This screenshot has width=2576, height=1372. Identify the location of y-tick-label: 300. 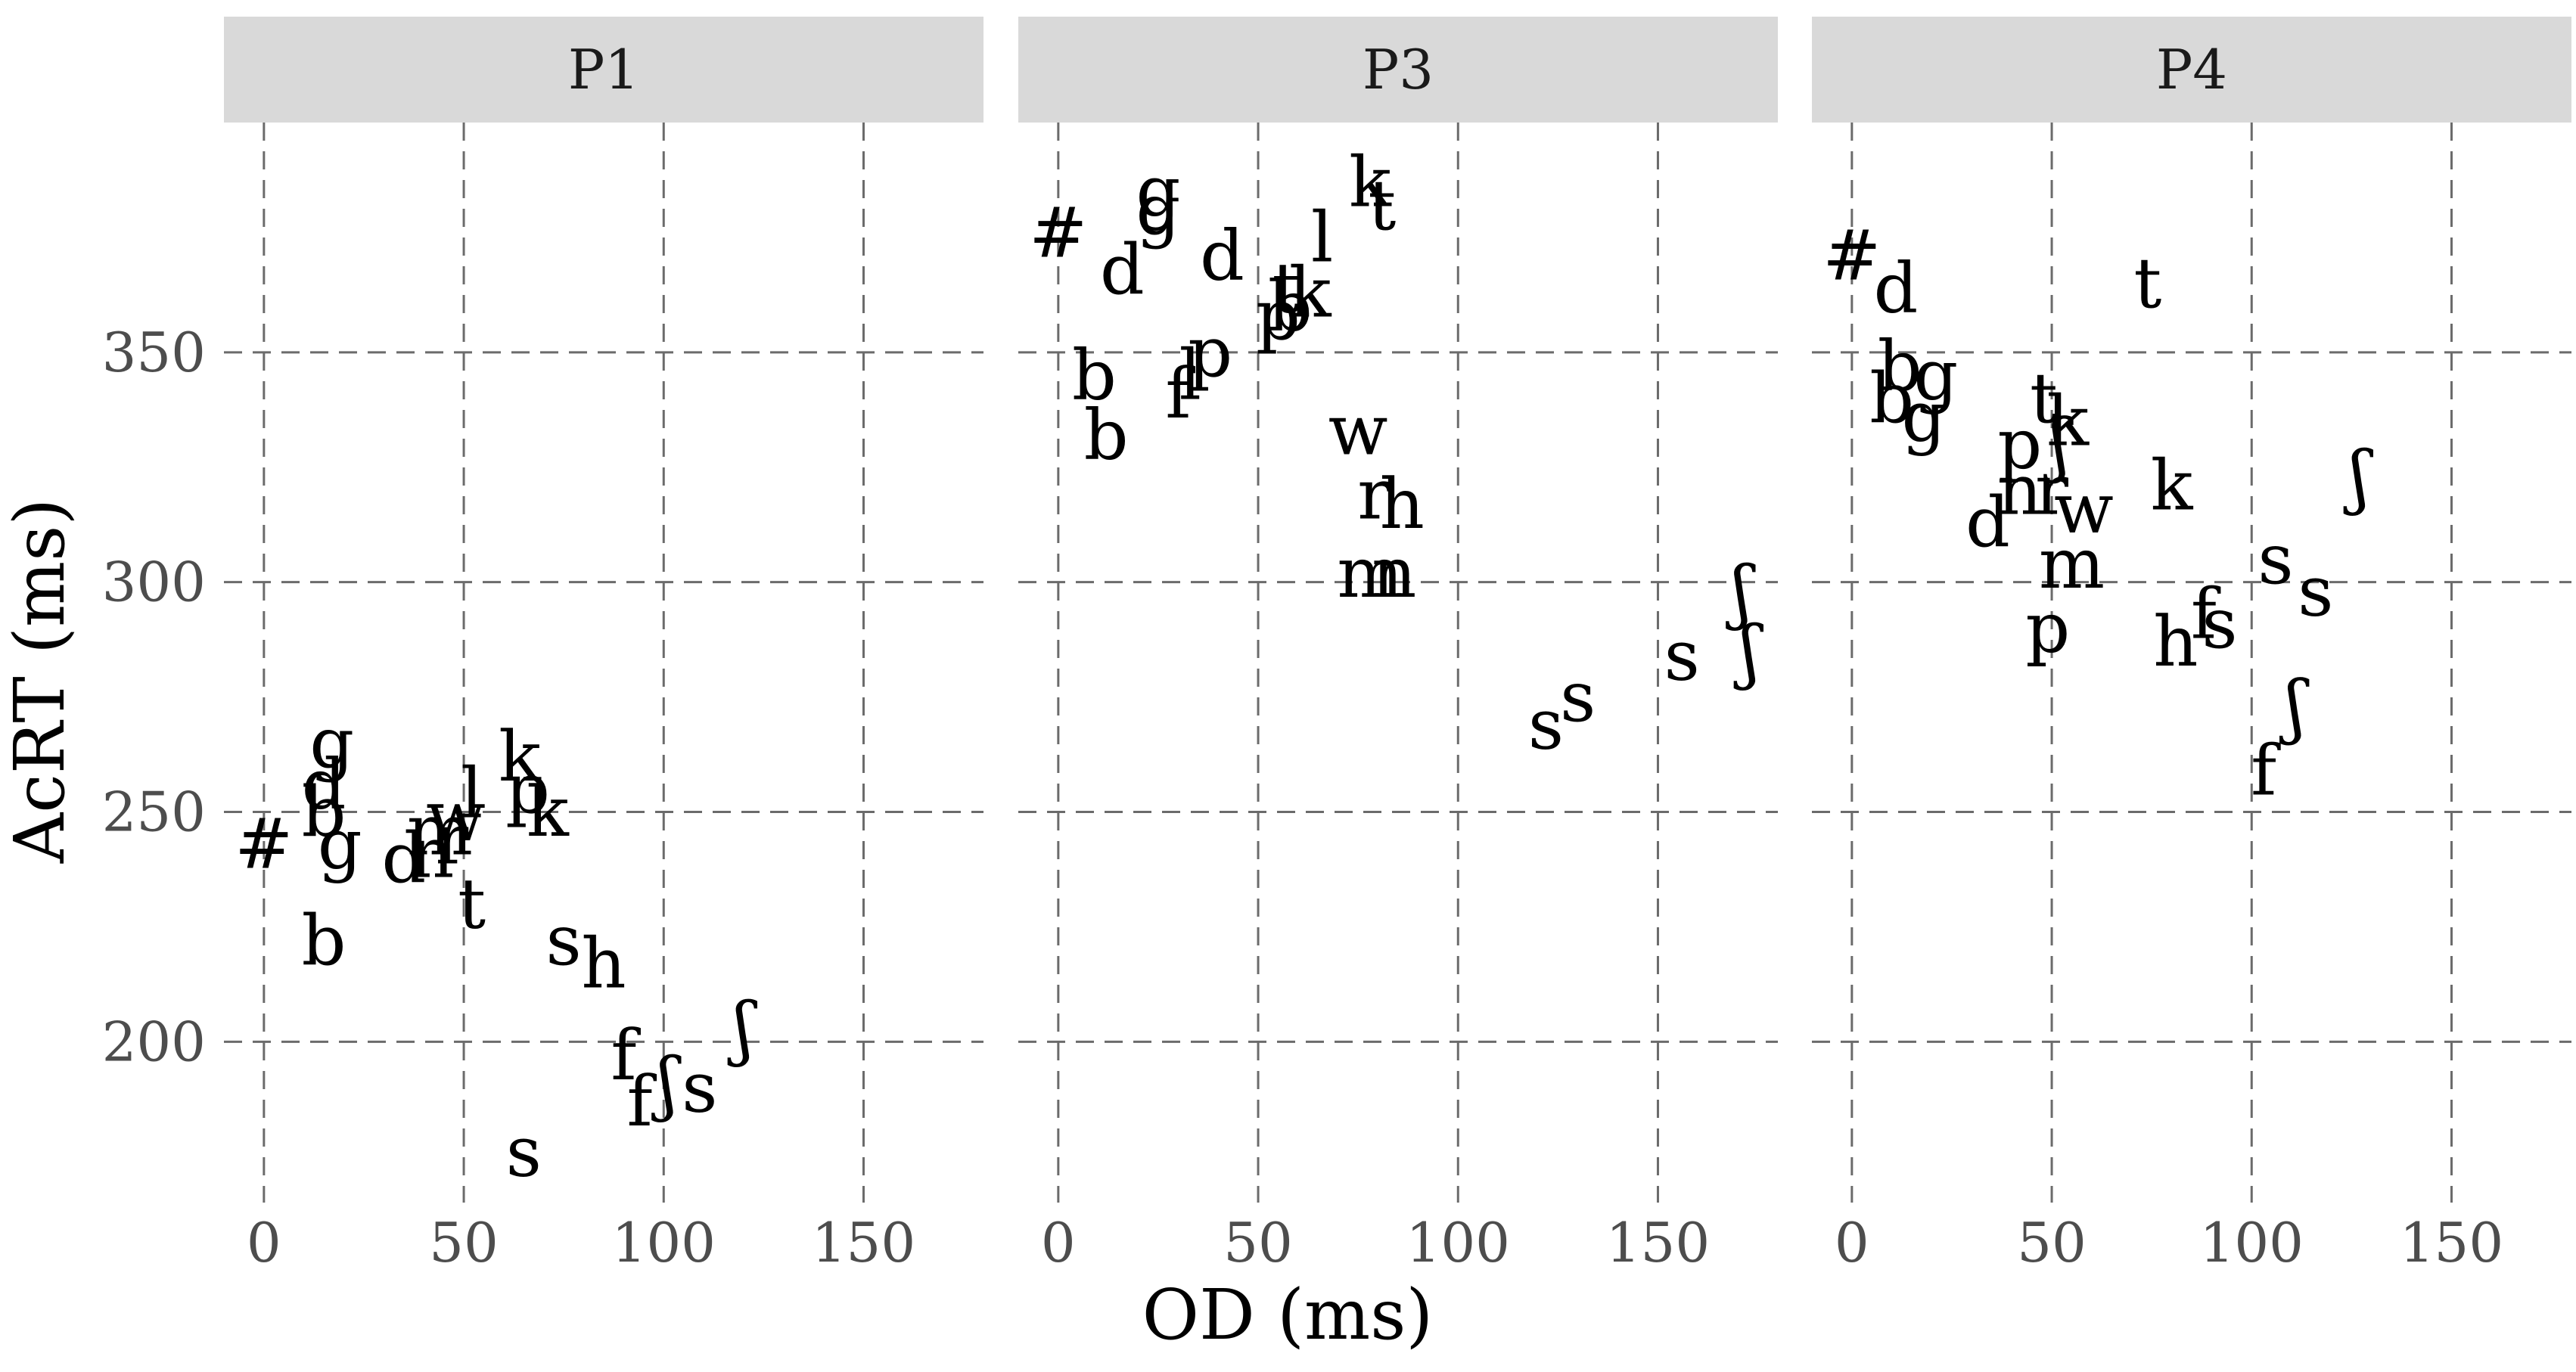
(154, 582).